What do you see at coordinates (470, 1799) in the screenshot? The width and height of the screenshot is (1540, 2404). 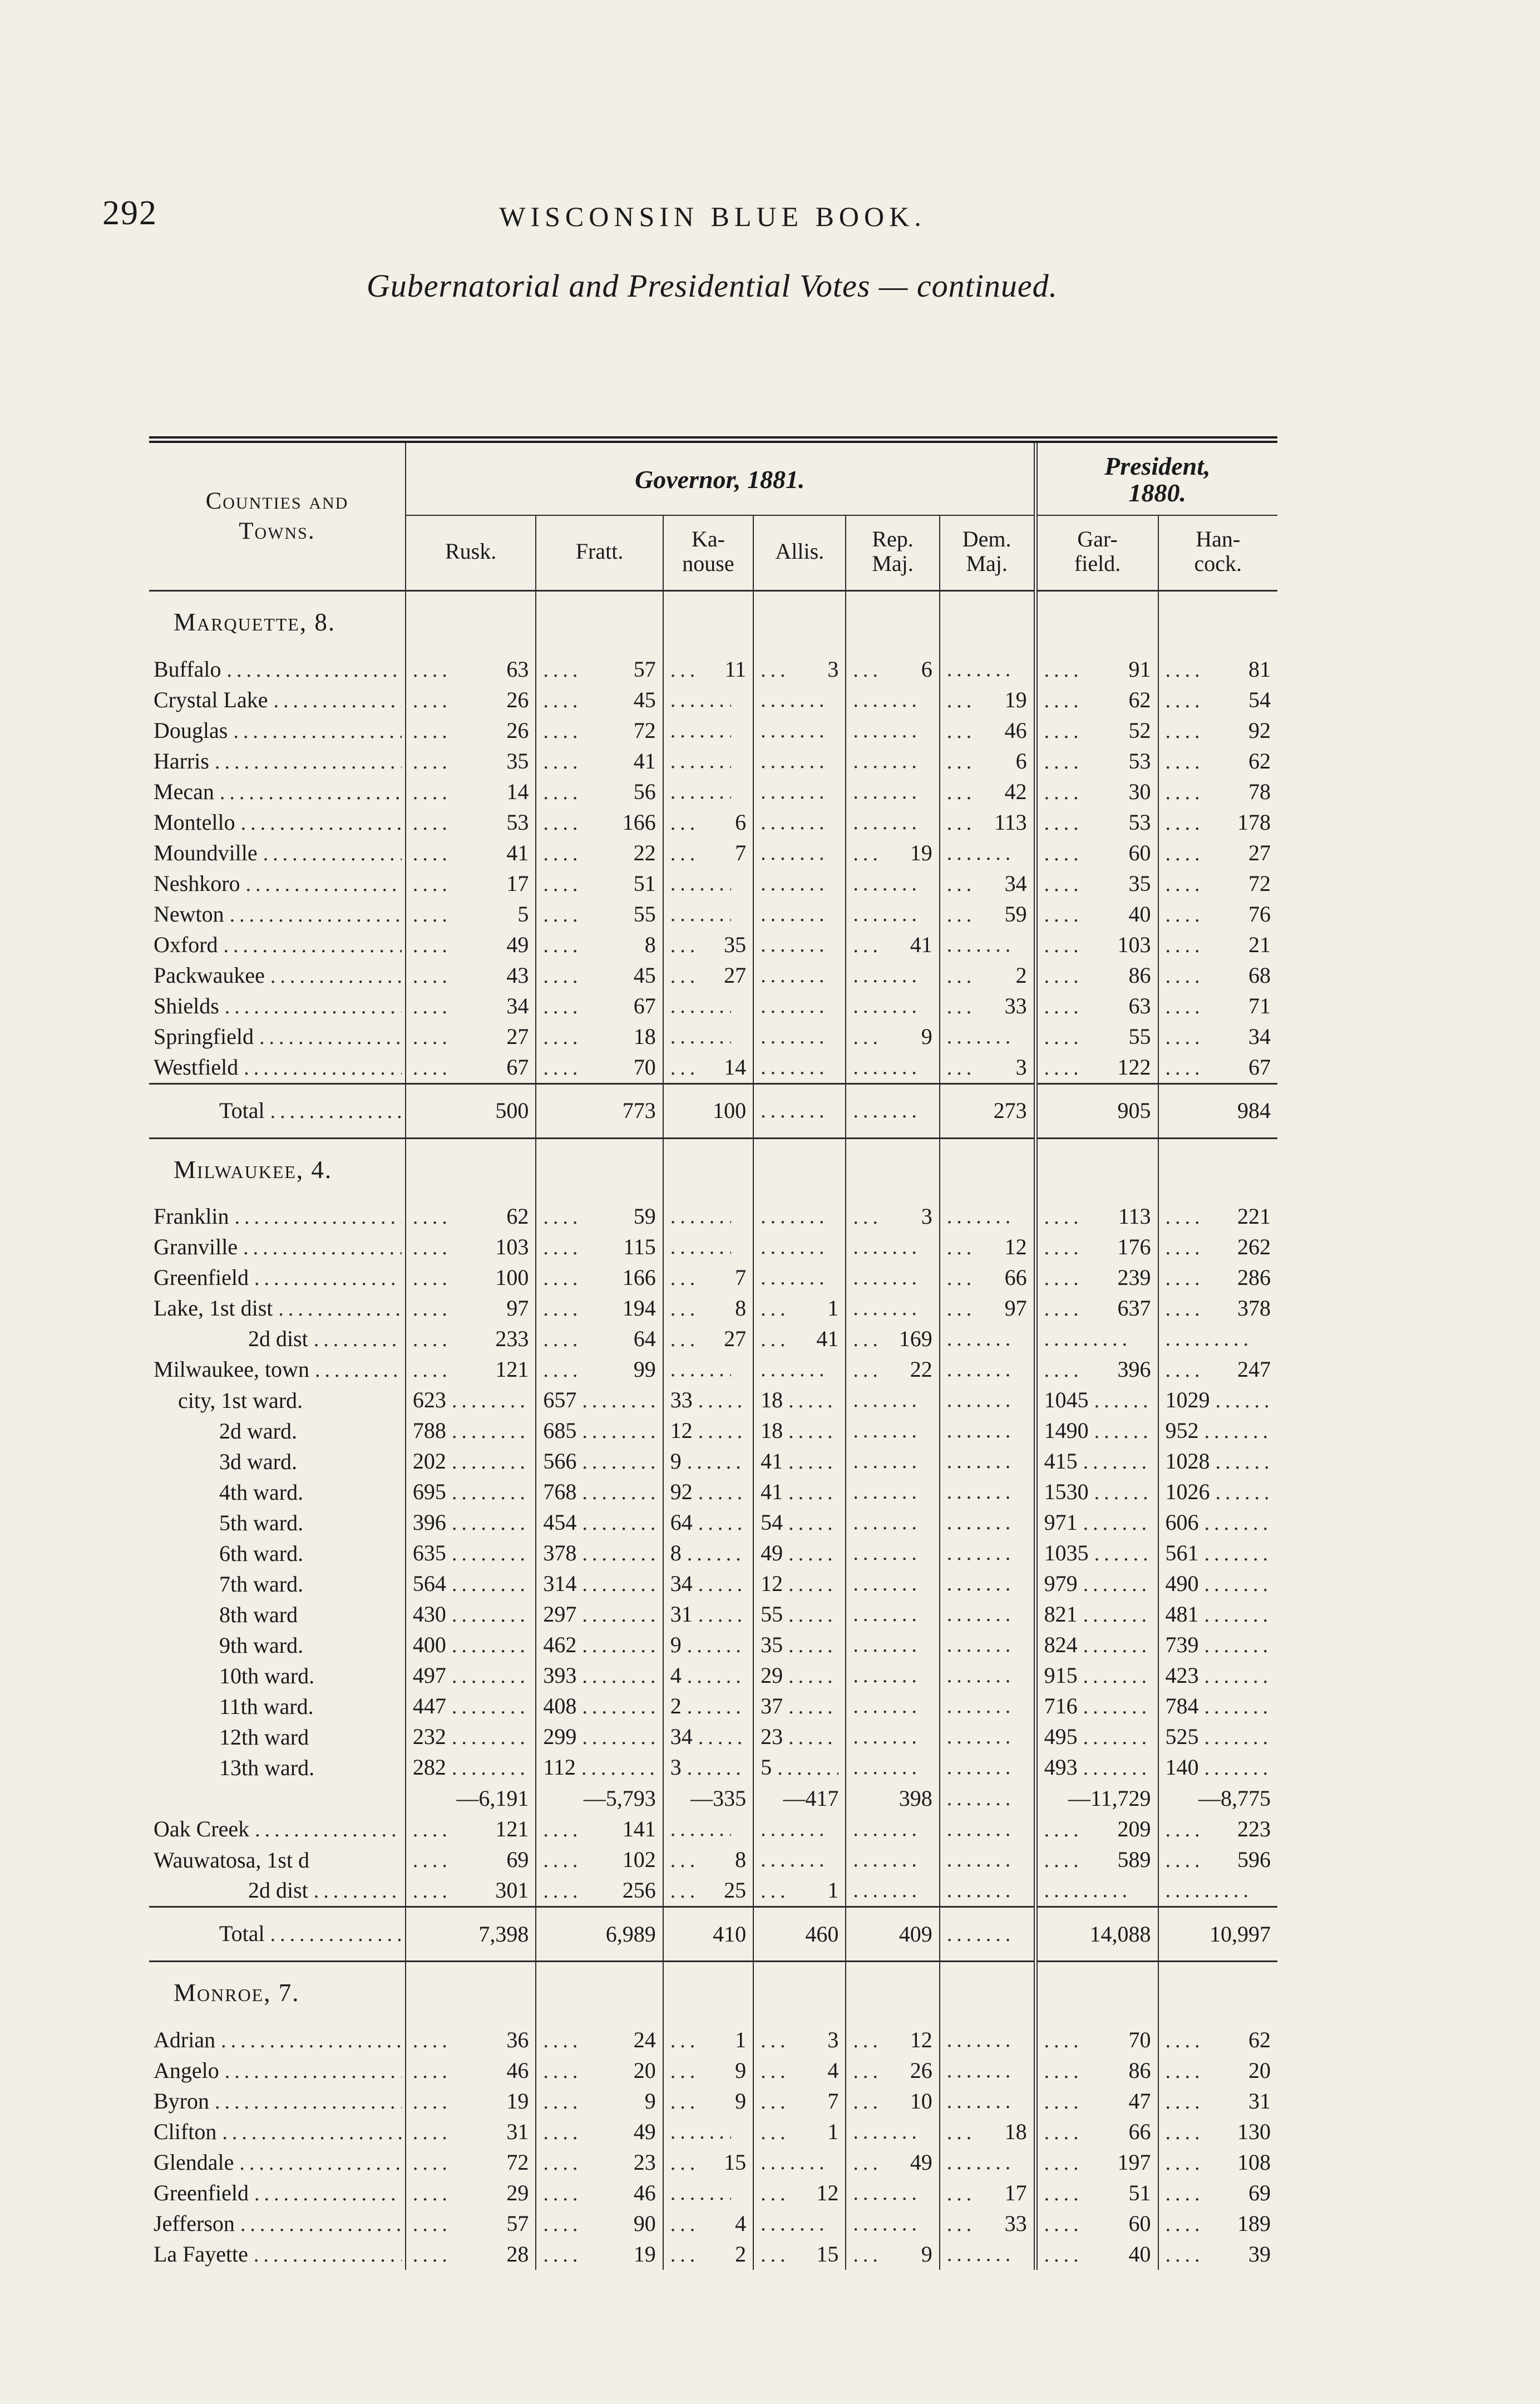 I see `cell-rusk: —6,191` at bounding box center [470, 1799].